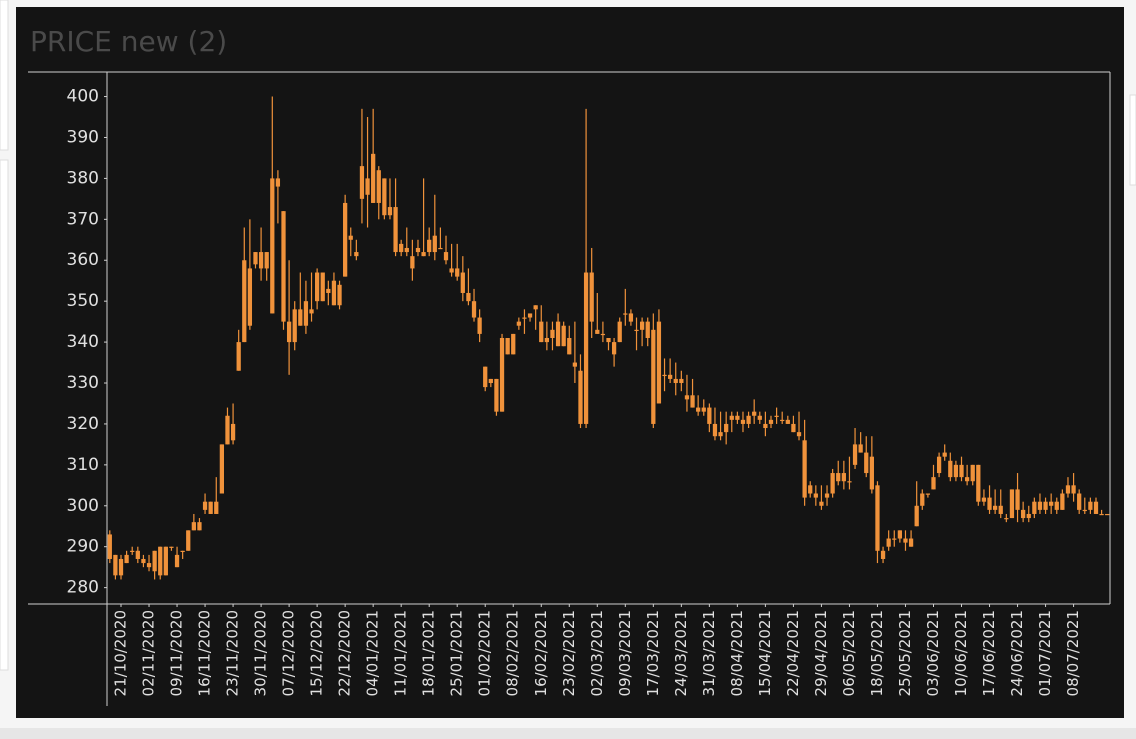  I want to click on x-tick-label: 02/11/2020, so click(149, 653).